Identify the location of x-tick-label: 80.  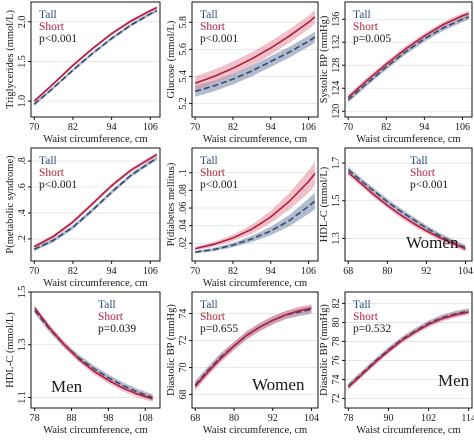
(387, 271).